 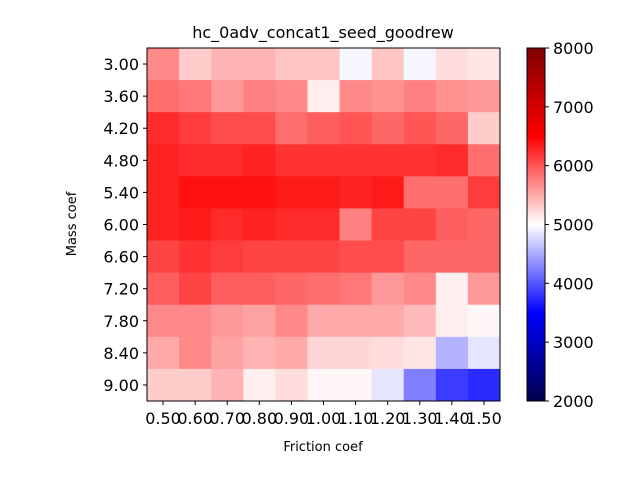 What do you see at coordinates (121, 128) in the screenshot?
I see `y-tick-label: 4.20` at bounding box center [121, 128].